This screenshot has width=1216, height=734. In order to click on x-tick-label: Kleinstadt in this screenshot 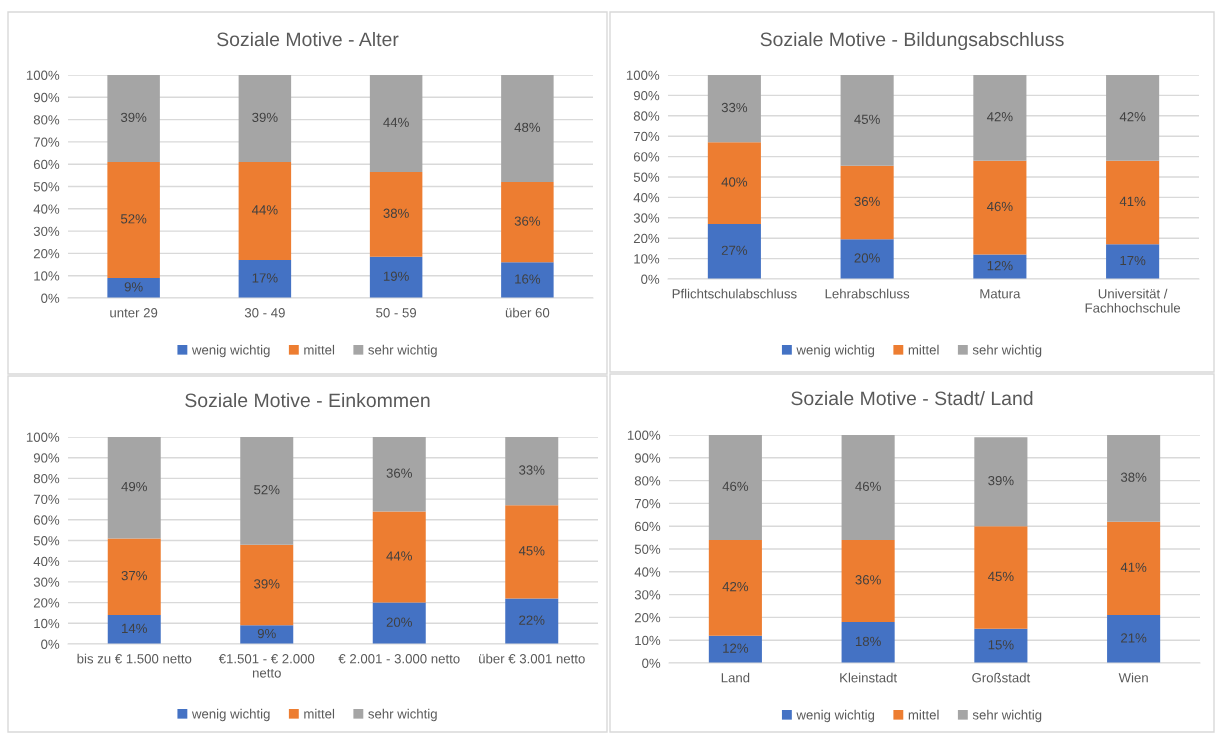, I will do `click(868, 677)`.